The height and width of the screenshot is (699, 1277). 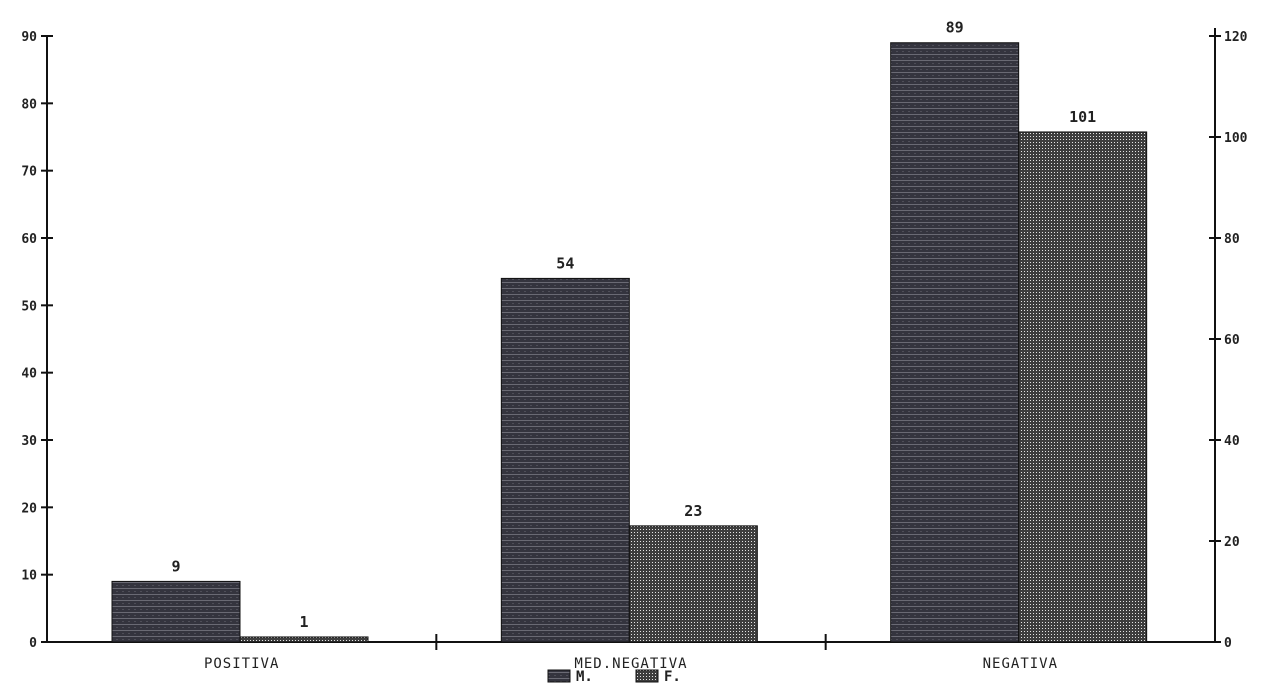 I want to click on right-tick-label: 100, so click(x=1236, y=138).